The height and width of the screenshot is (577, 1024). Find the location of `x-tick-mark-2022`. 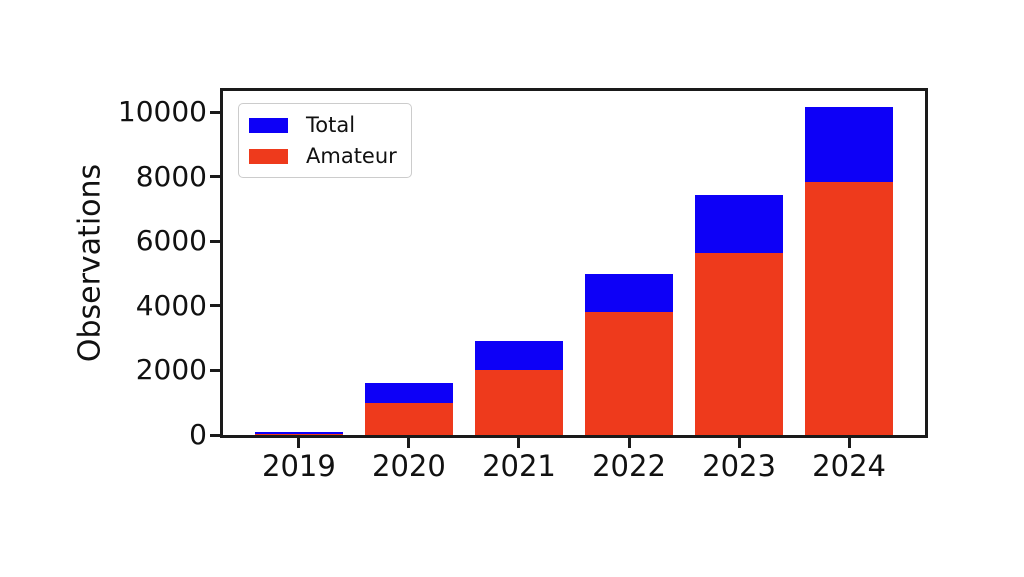

x-tick-mark-2022 is located at coordinates (629, 443).